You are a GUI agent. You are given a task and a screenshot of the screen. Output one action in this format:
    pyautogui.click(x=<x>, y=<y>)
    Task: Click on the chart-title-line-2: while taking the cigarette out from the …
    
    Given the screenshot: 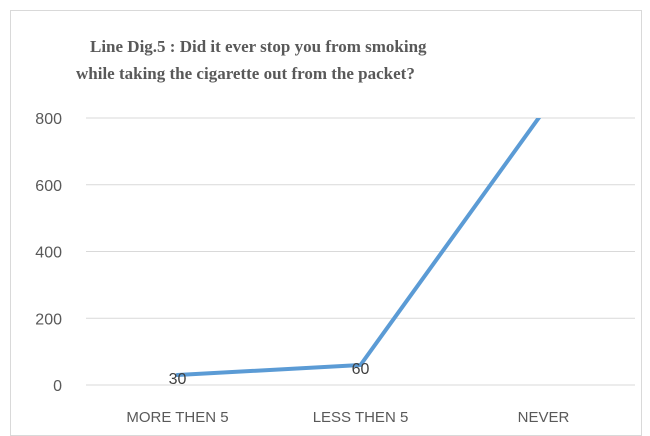 What is the action you would take?
    pyautogui.click(x=245, y=73)
    